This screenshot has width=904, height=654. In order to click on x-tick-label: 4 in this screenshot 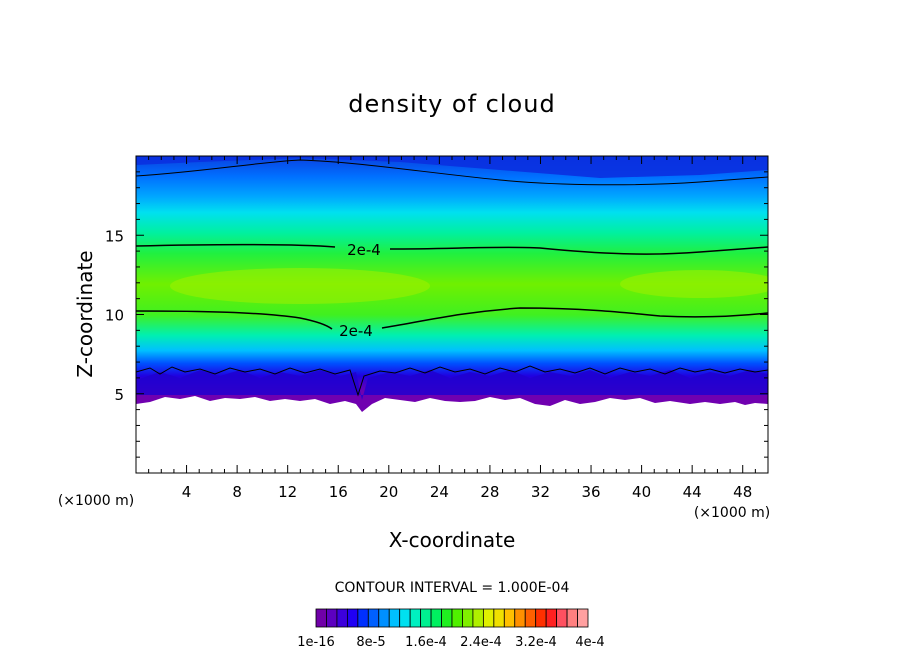, I will do `click(187, 492)`.